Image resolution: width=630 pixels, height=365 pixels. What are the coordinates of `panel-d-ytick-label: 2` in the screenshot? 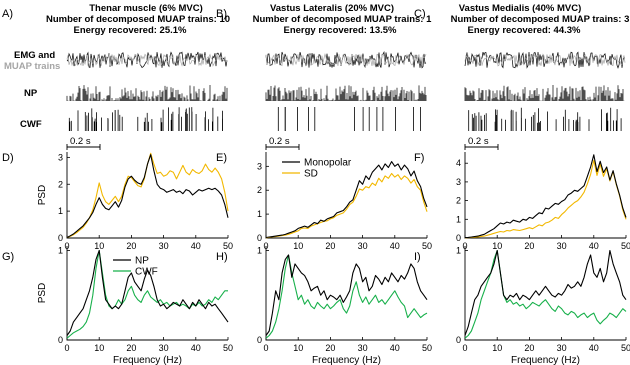 It's located at (60, 184).